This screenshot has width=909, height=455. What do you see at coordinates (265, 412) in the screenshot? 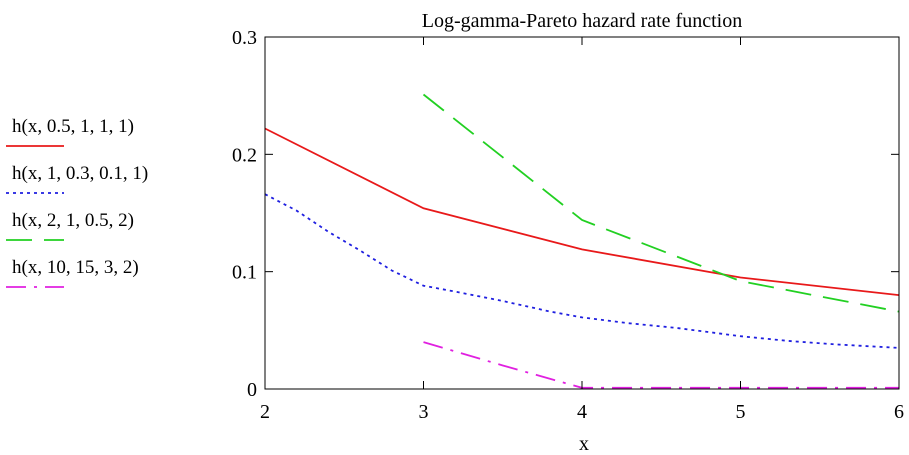
I see `x-tick-label: 2` at bounding box center [265, 412].